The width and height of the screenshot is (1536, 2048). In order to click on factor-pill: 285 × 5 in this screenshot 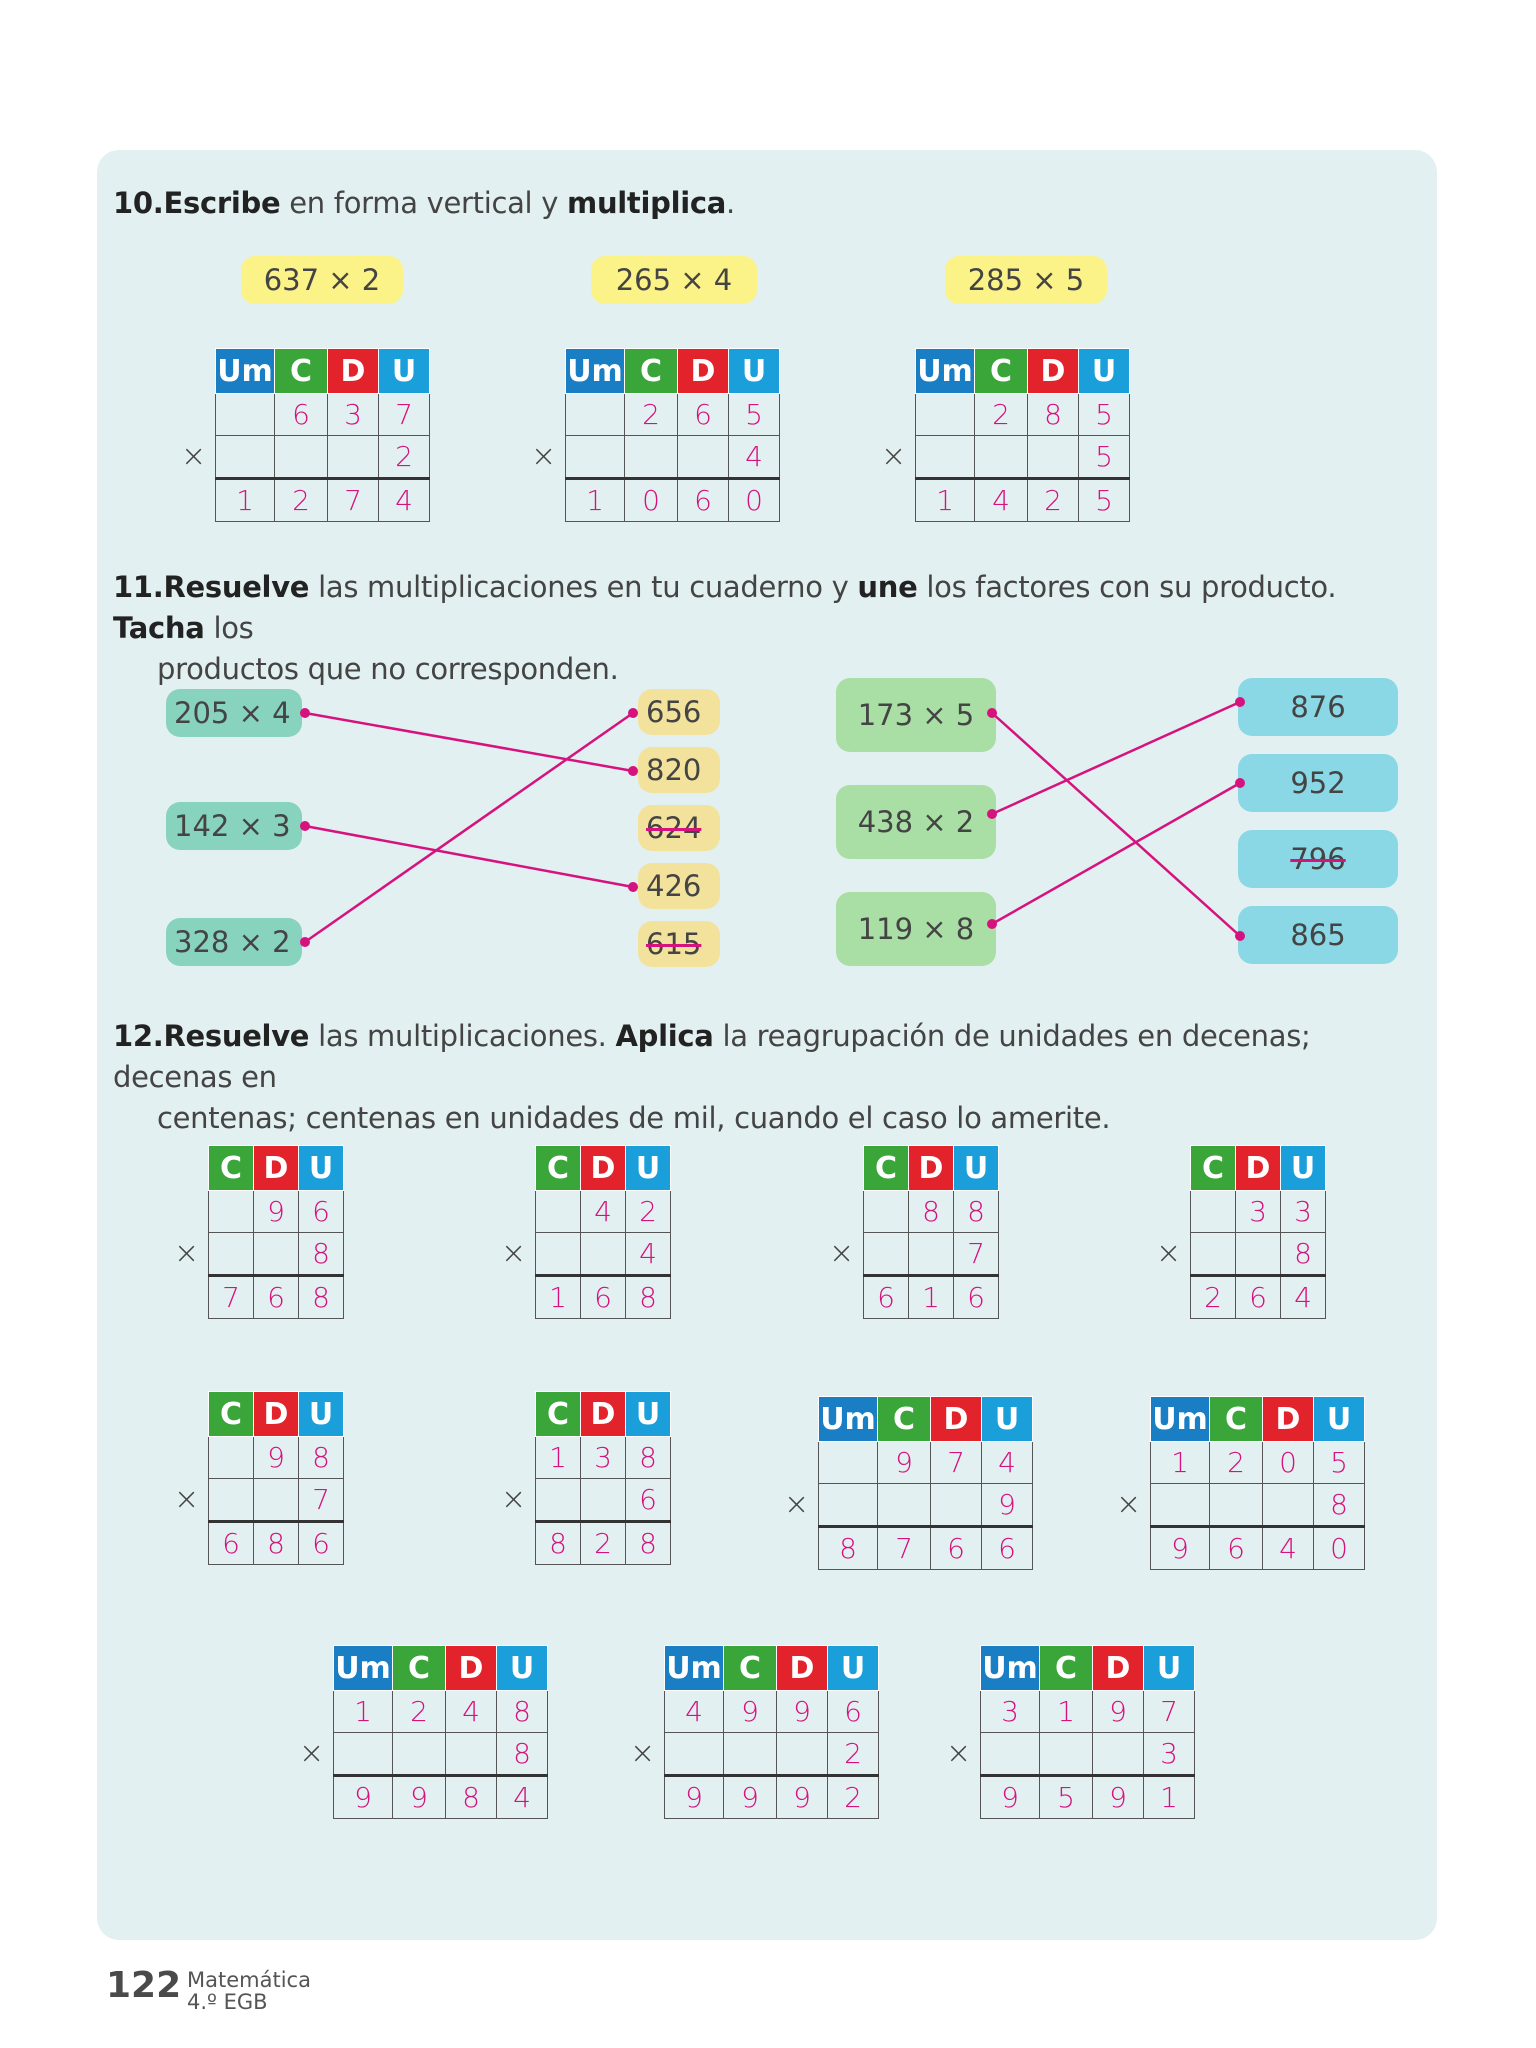, I will do `click(1026, 280)`.